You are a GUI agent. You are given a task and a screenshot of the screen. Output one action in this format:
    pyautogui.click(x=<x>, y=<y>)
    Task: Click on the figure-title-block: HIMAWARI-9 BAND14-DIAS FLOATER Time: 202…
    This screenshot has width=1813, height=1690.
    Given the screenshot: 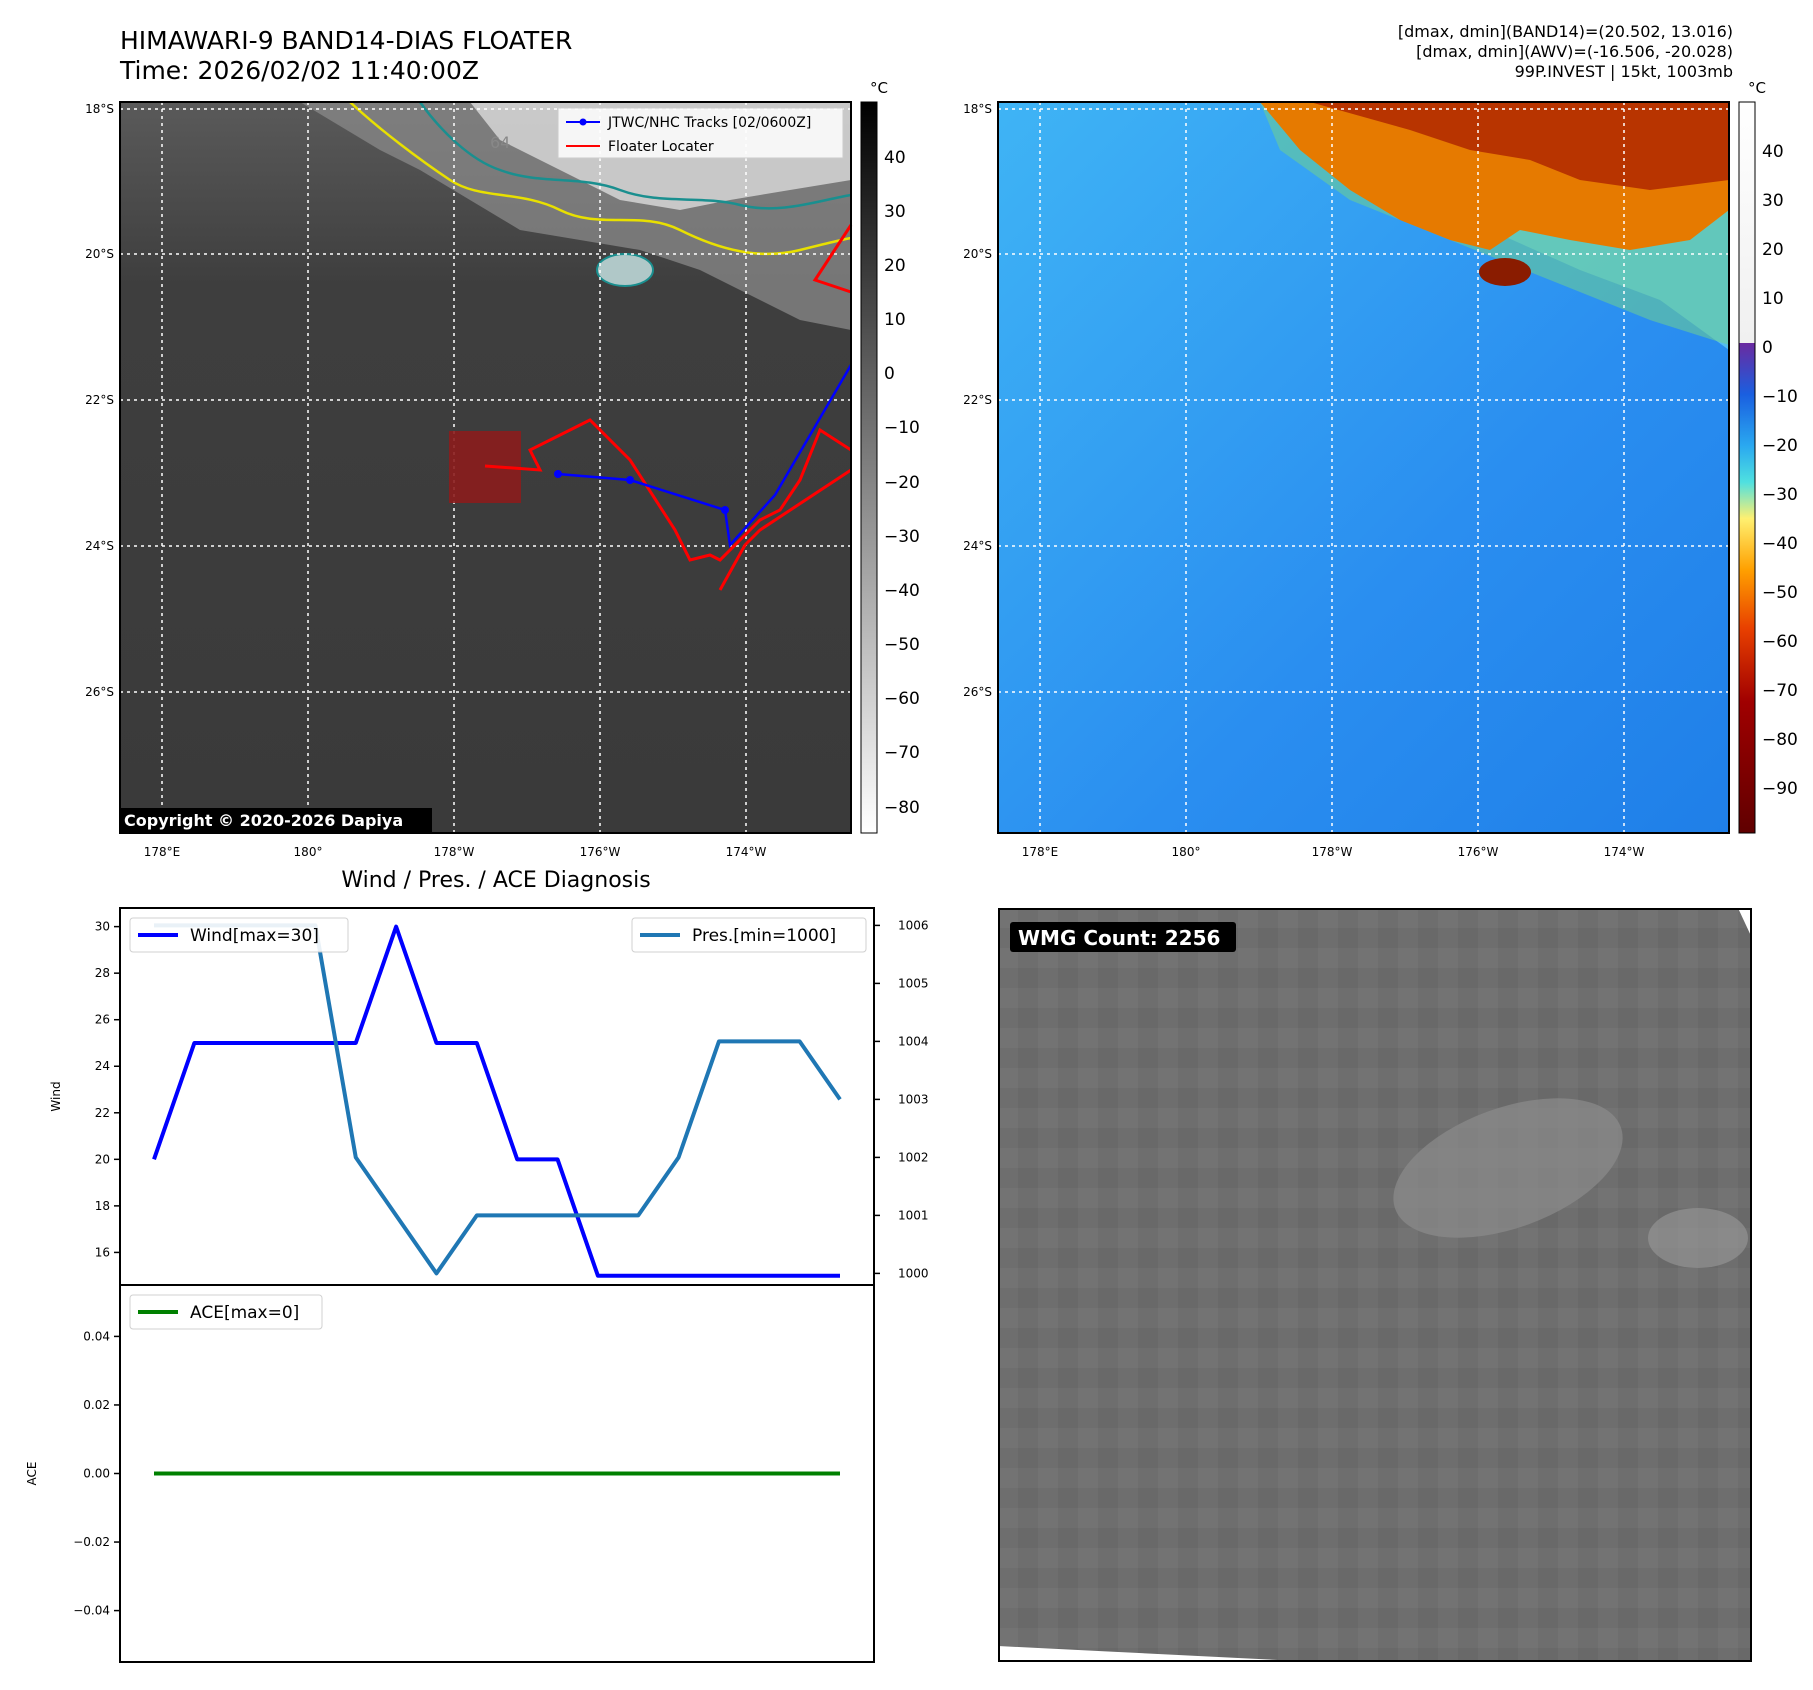 What is the action you would take?
    pyautogui.click(x=346, y=56)
    